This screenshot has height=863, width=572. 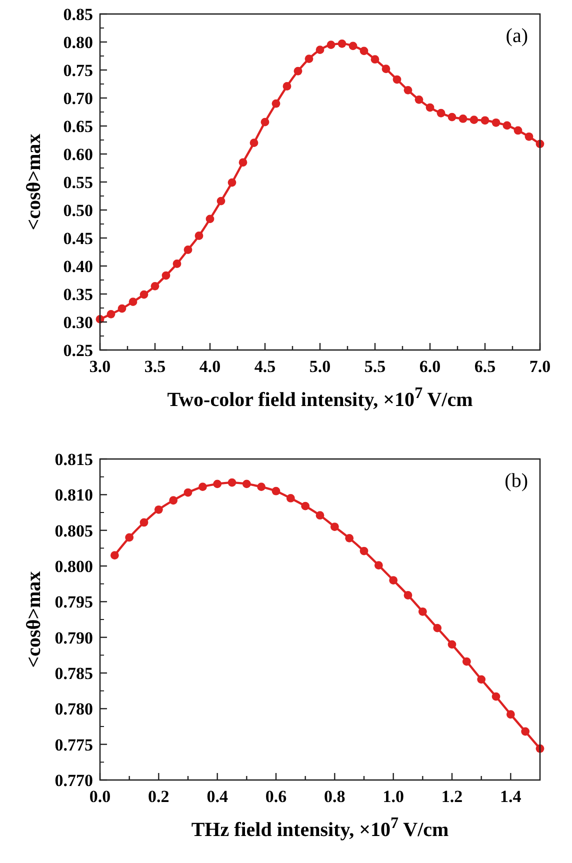 What do you see at coordinates (517, 36) in the screenshot?
I see `annotation: (a)` at bounding box center [517, 36].